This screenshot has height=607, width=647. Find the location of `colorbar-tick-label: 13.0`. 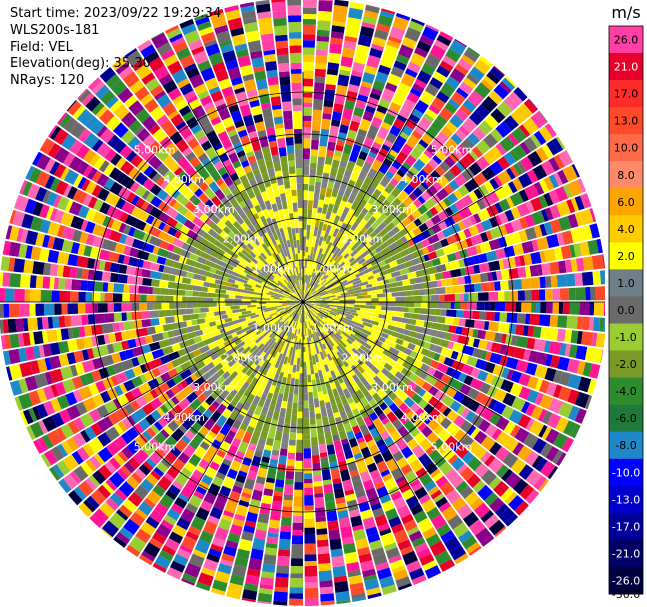

colorbar-tick-label: 13.0 is located at coordinates (626, 121).